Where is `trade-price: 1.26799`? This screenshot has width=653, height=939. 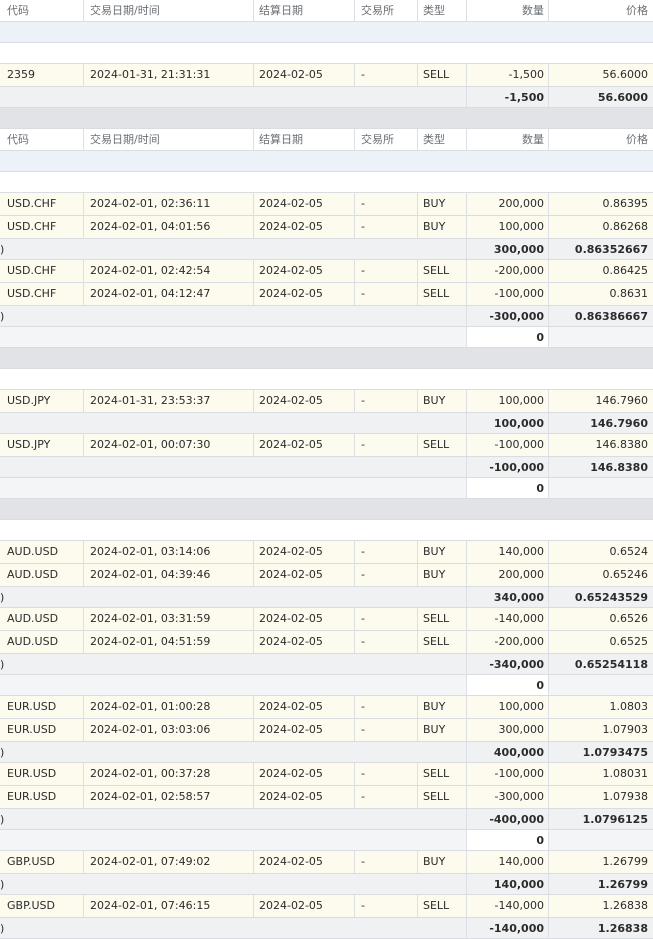
trade-price: 1.26799 is located at coordinates (600, 862).